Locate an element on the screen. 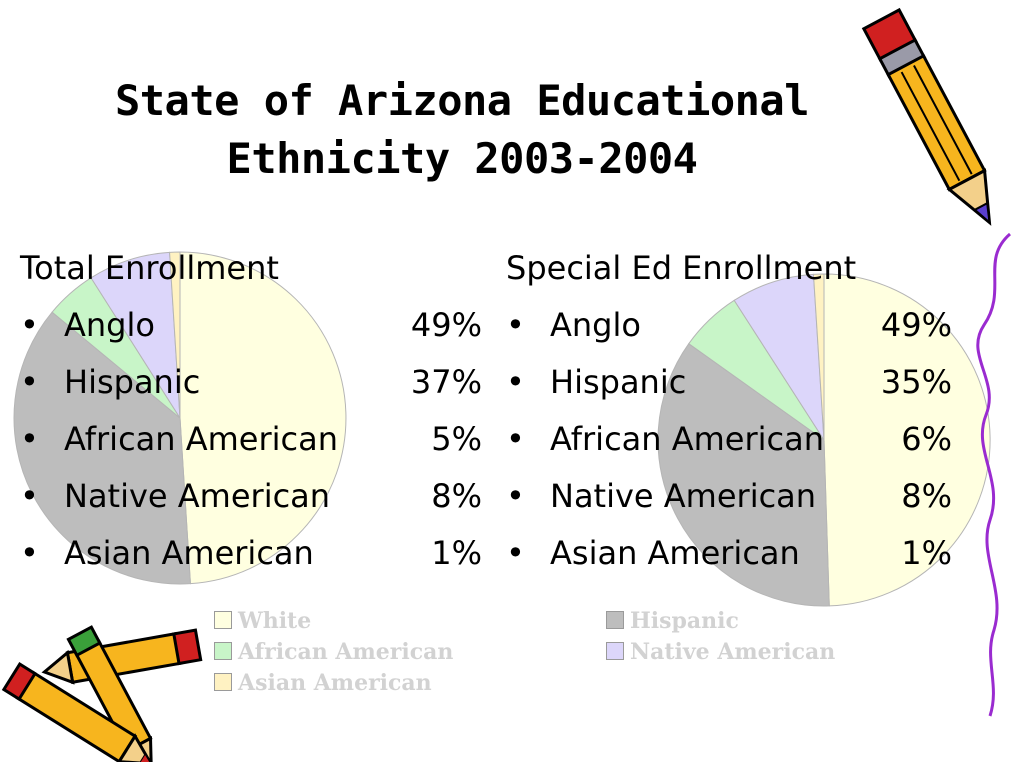 The width and height of the screenshot is (1024, 768). list-item: • African American 5% is located at coordinates (251, 439).